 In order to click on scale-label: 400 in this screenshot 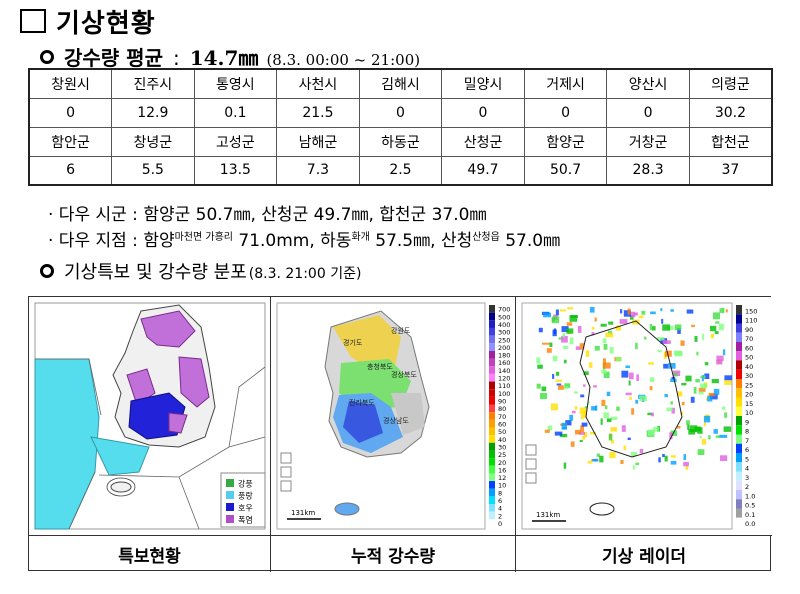, I will do `click(504, 325)`.